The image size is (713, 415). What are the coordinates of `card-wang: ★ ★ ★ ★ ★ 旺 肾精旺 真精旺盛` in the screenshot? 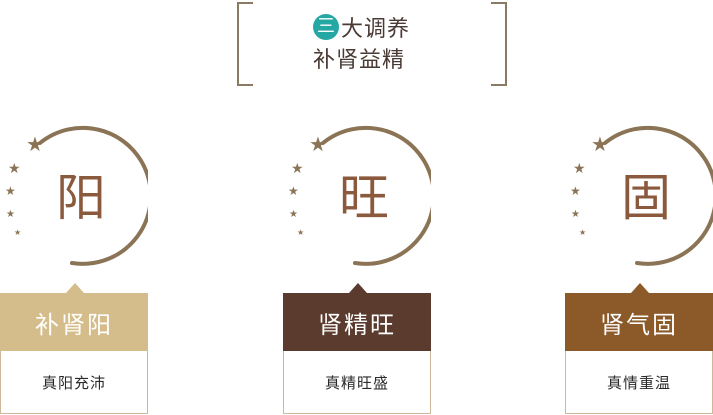 It's located at (357, 270).